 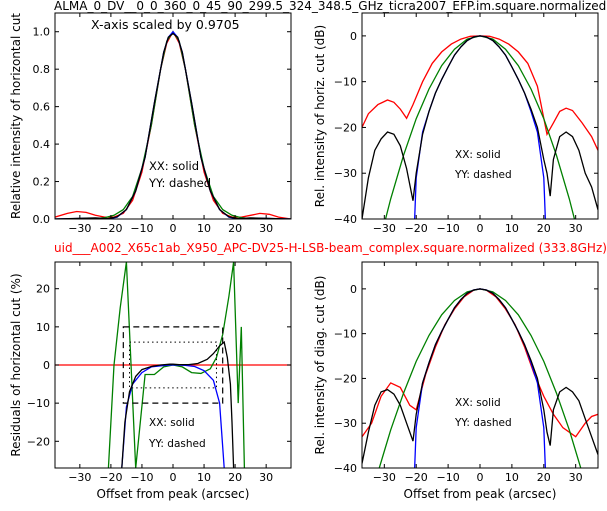 I want to click on y-tick-label: 10, so click(x=43, y=327).